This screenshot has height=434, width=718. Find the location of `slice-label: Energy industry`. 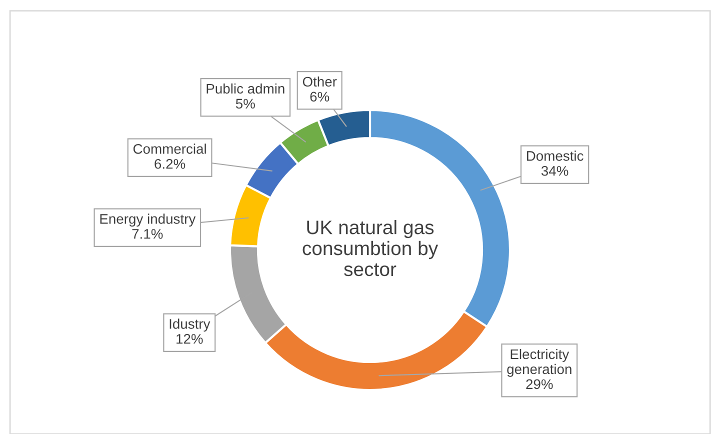

slice-label: Energy industry is located at coordinates (148, 220).